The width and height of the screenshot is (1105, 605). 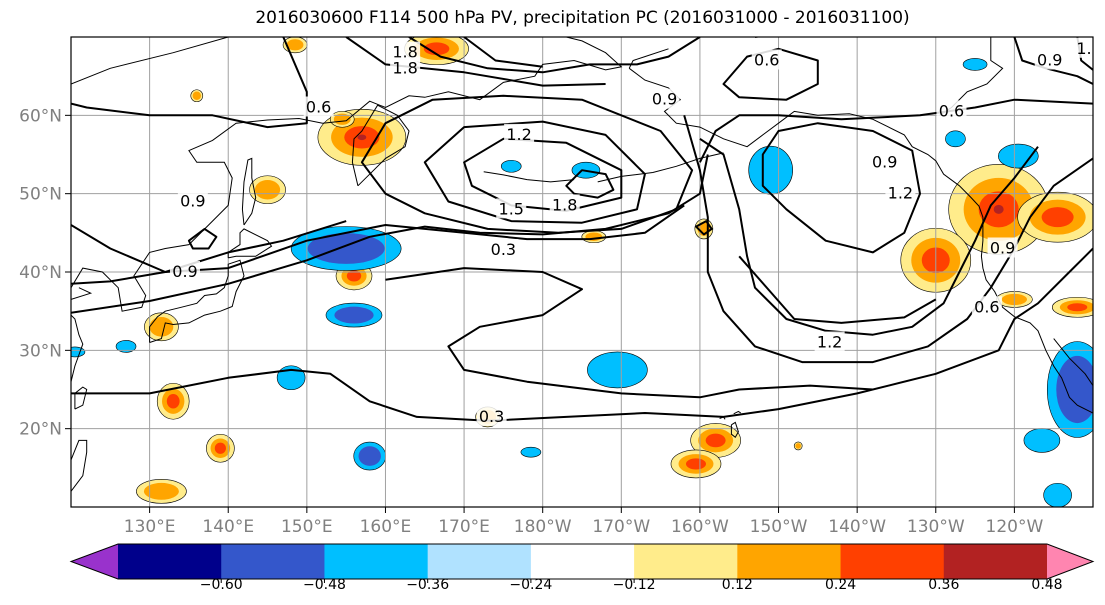 What do you see at coordinates (427, 585) in the screenshot?
I see `colorbar-tick-label: −0.36` at bounding box center [427, 585].